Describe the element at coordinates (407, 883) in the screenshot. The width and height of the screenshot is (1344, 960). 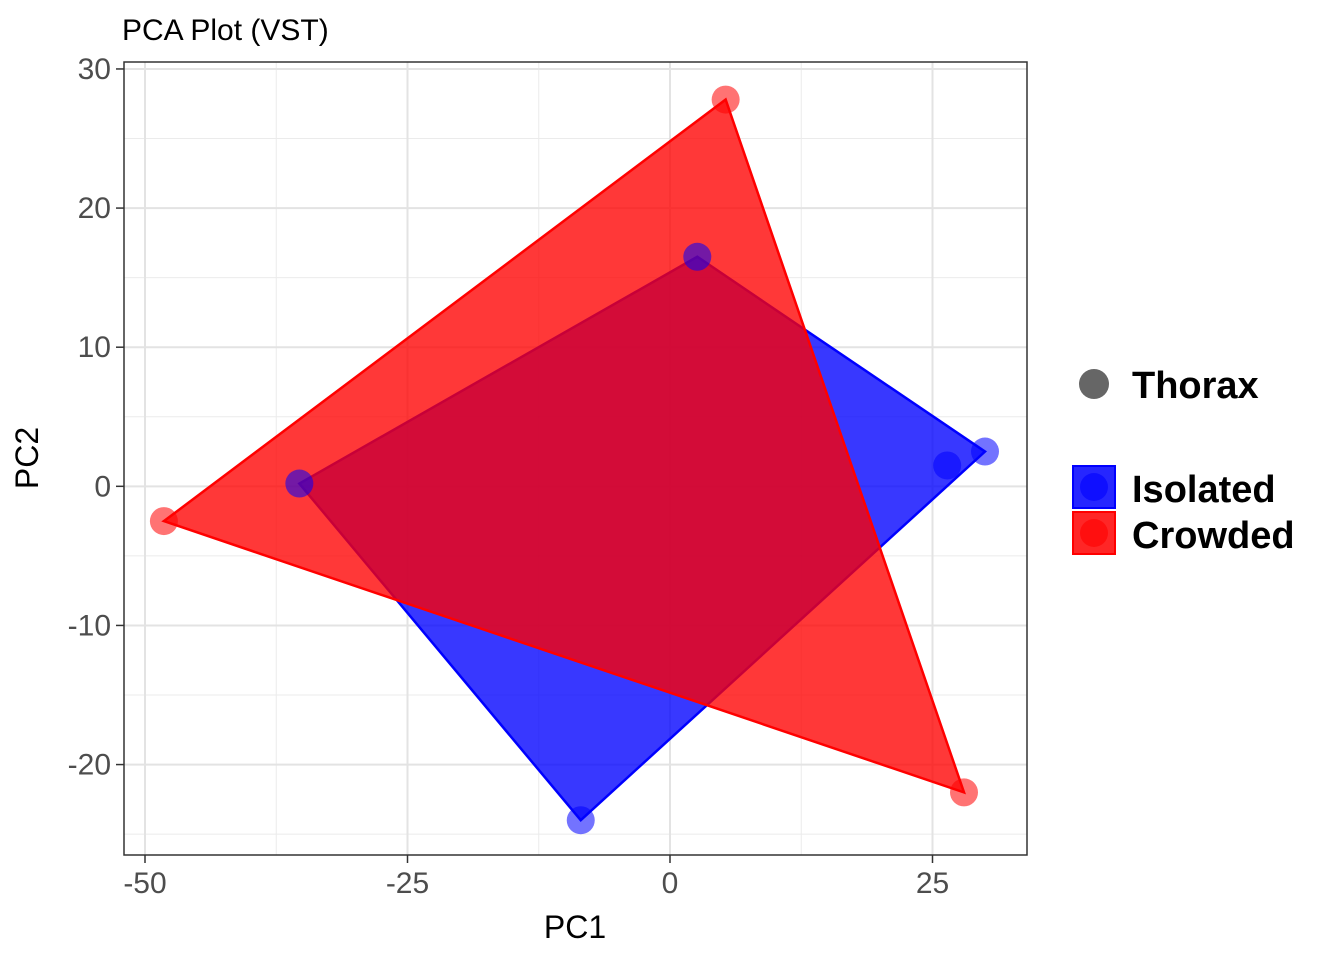
I see `x-tick-label: -25` at that location.